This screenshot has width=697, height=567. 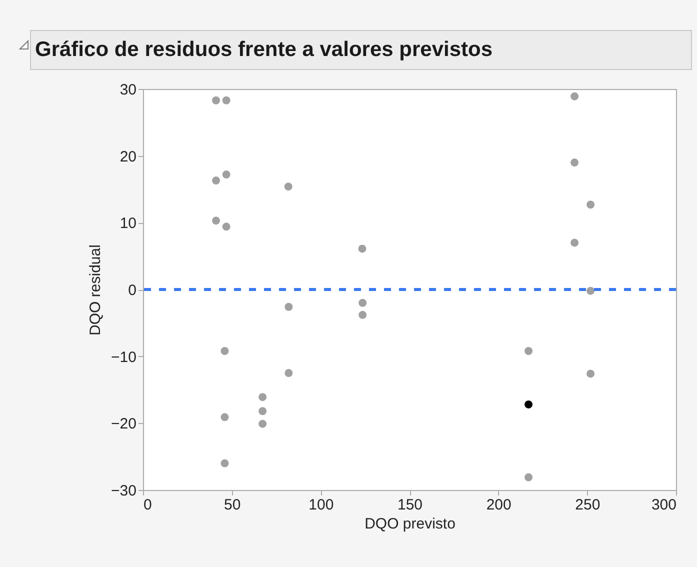 What do you see at coordinates (128, 223) in the screenshot?
I see `y-tick-label: 10` at bounding box center [128, 223].